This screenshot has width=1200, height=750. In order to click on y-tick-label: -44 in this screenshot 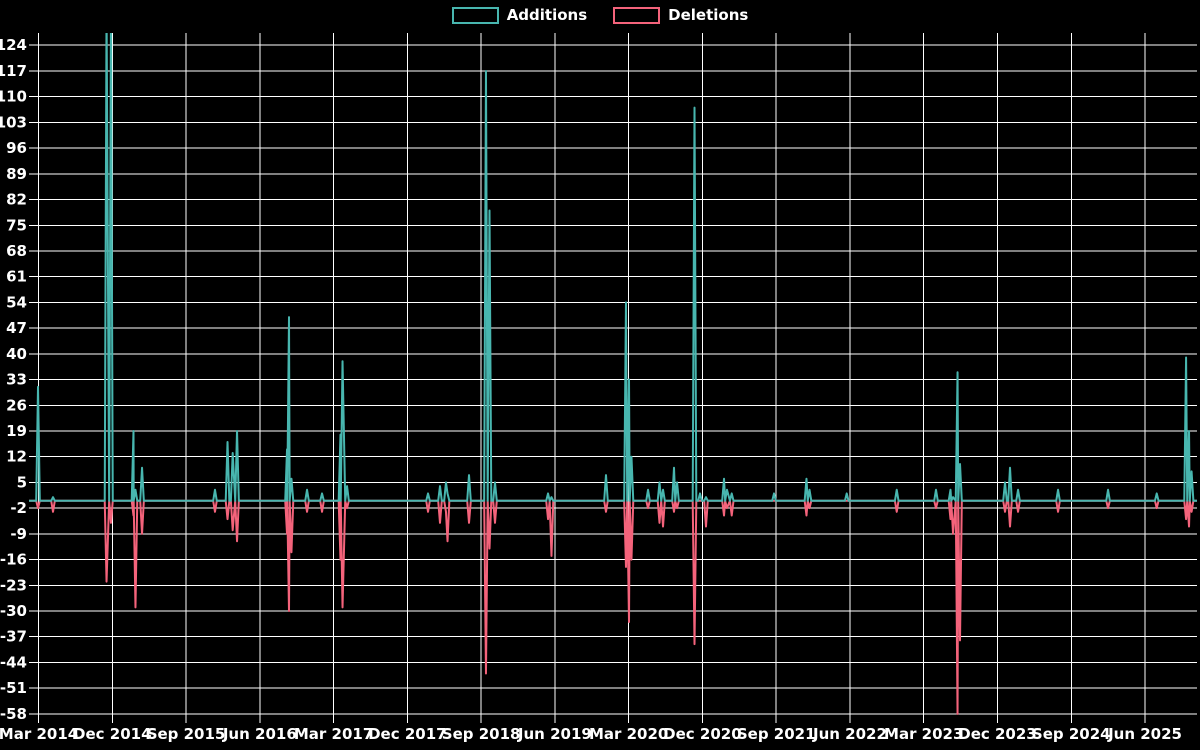, I will do `click(13, 662)`.